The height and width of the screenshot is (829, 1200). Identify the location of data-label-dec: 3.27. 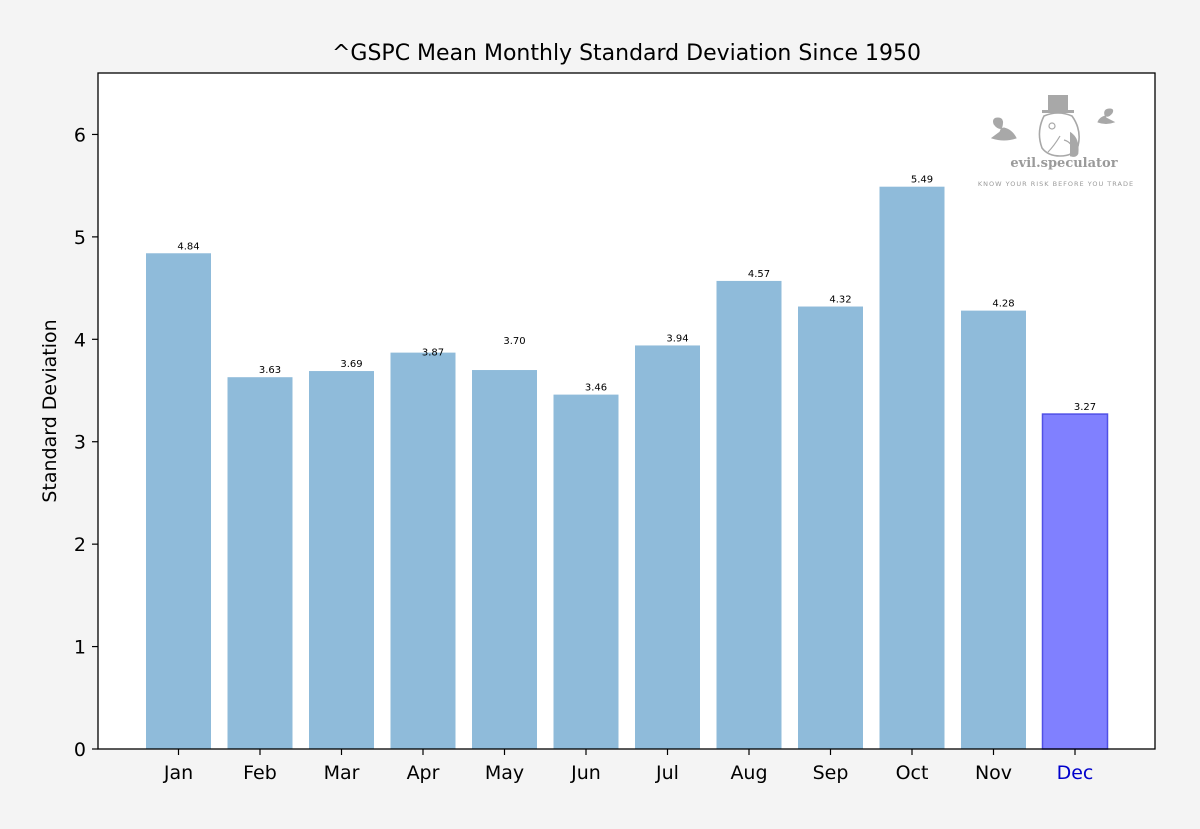
(1085, 407).